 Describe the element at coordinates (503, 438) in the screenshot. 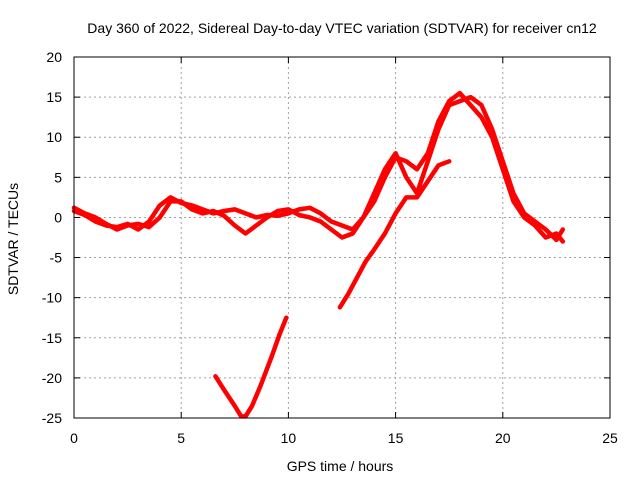

I see `x-tick-label: 20` at that location.